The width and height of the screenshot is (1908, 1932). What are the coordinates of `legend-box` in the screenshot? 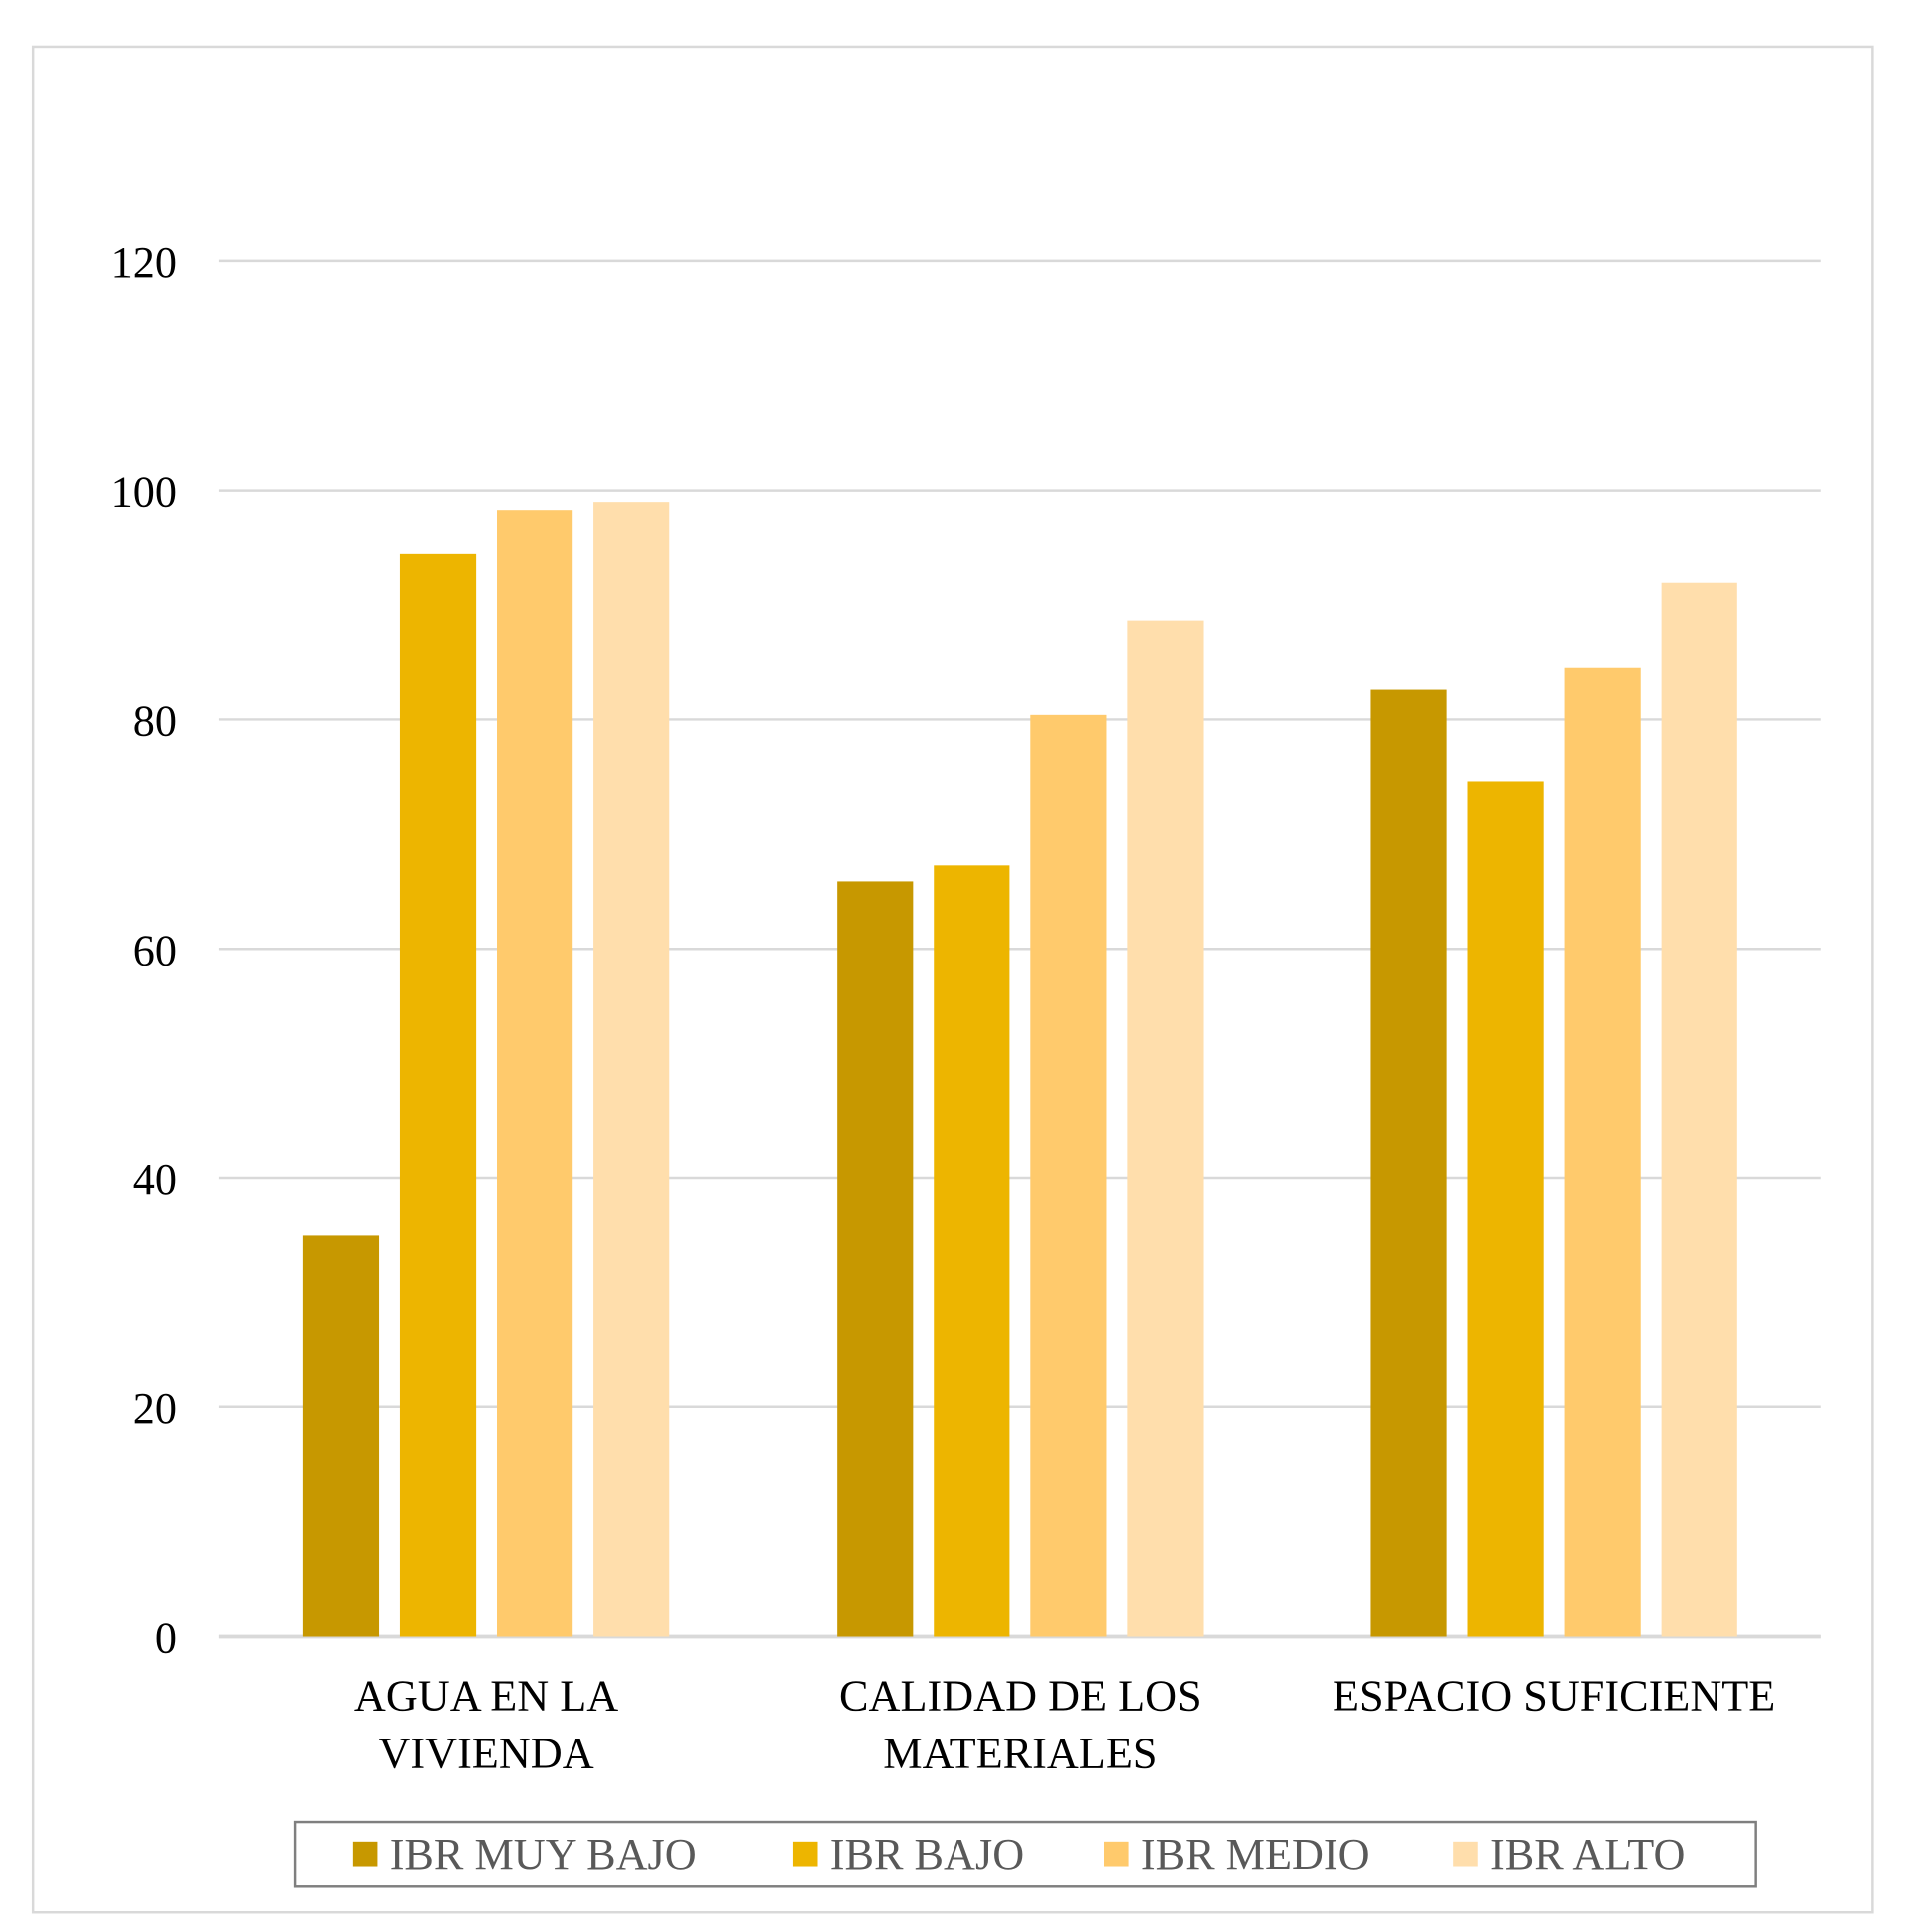 It's located at (1025, 1854).